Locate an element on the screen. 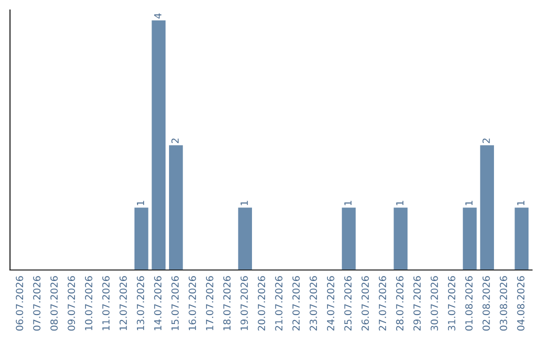  x-tick-label: 13.07.2026 is located at coordinates (140, 303).